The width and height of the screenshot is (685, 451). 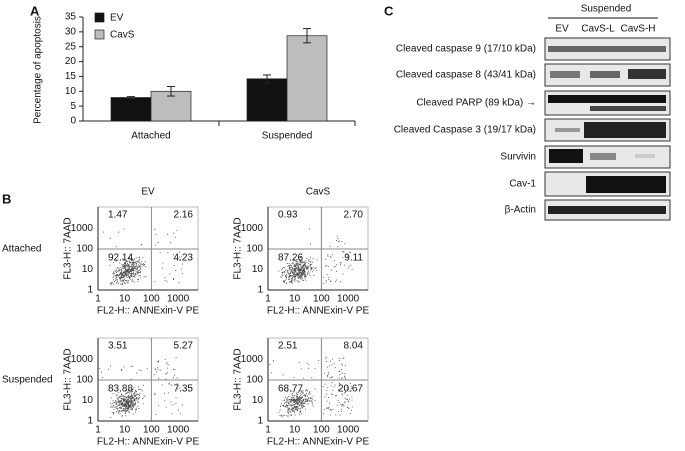 What do you see at coordinates (68, 248) in the screenshot?
I see `axis-title: FL3-H:: 7AAD` at bounding box center [68, 248].